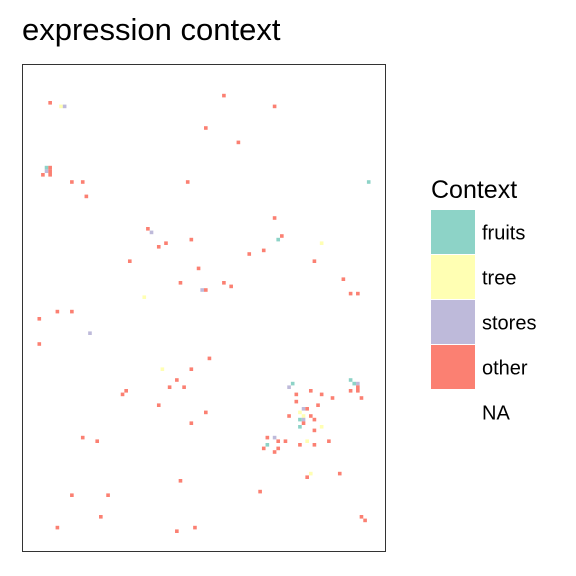 This screenshot has height=576, width=576. What do you see at coordinates (453, 412) in the screenshot?
I see `legend-key-na` at bounding box center [453, 412].